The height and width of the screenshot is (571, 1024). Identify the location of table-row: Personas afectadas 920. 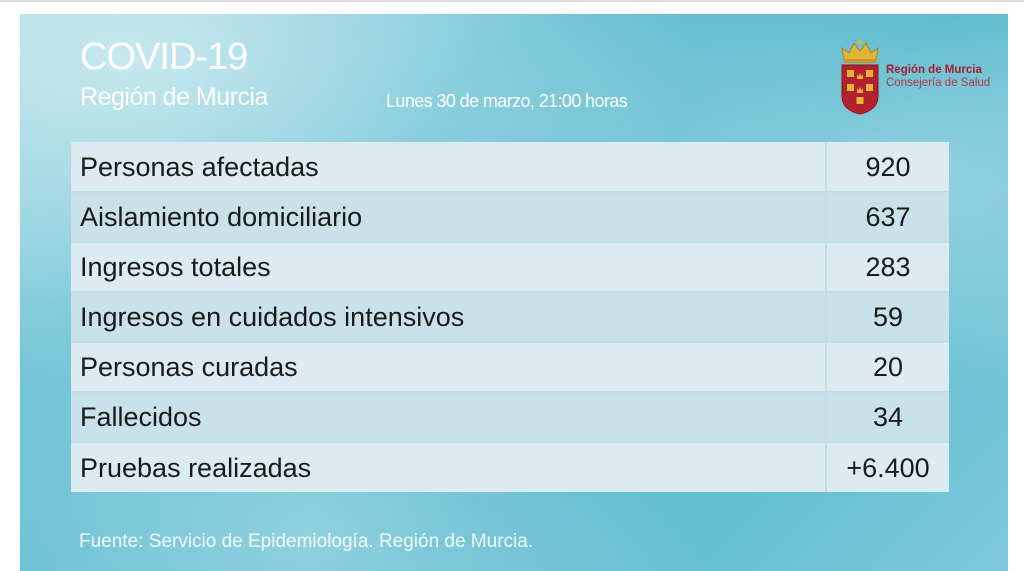
(510, 167).